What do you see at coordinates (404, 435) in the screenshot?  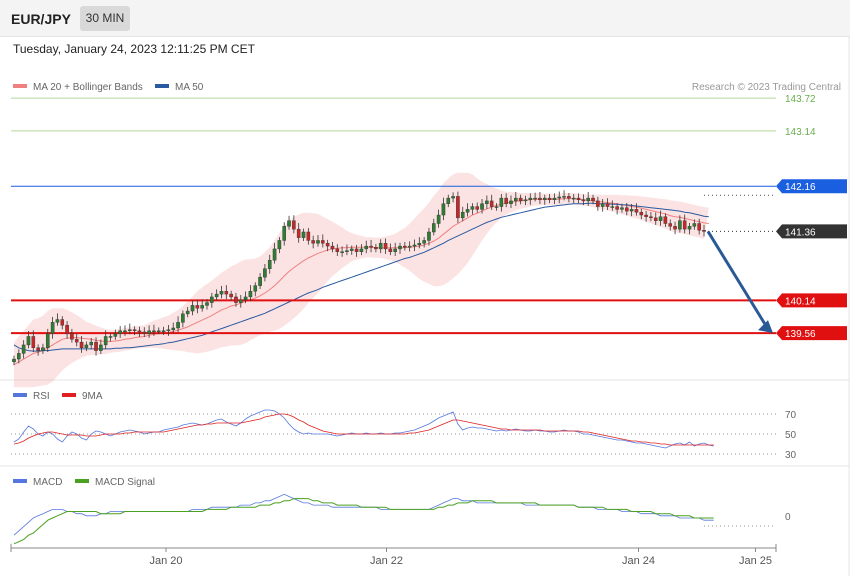 I see `rsi-panel: 70 50 30` at bounding box center [404, 435].